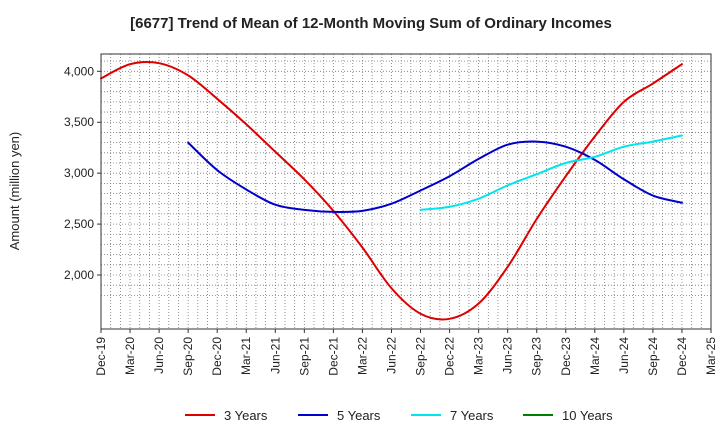  I want to click on series-line-5-years, so click(435, 176).